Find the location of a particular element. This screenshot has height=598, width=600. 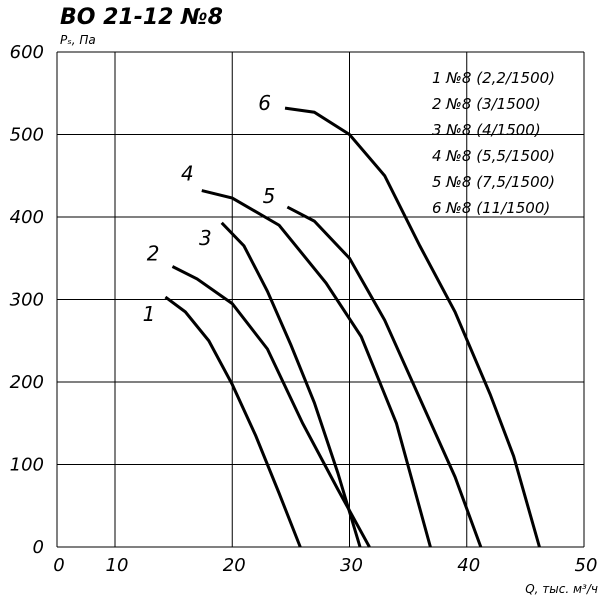

y-tick-label: 100 is located at coordinates (27, 465).